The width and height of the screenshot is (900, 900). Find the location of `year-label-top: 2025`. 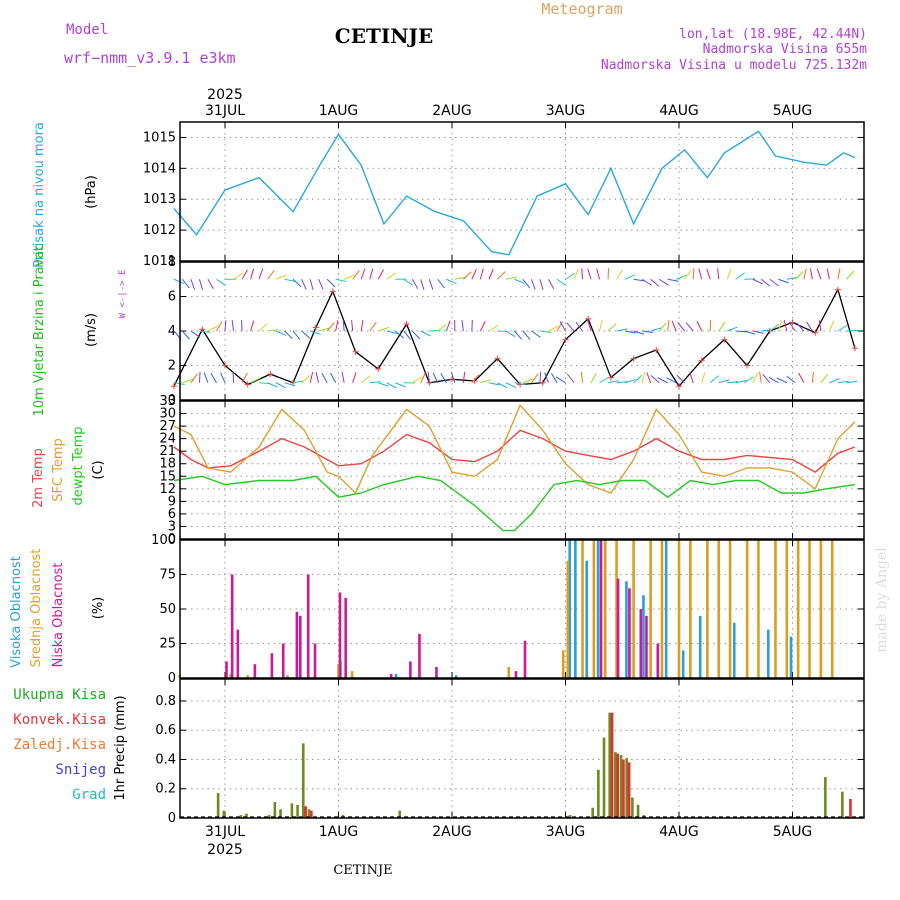

year-label-top: 2025 is located at coordinates (225, 95).